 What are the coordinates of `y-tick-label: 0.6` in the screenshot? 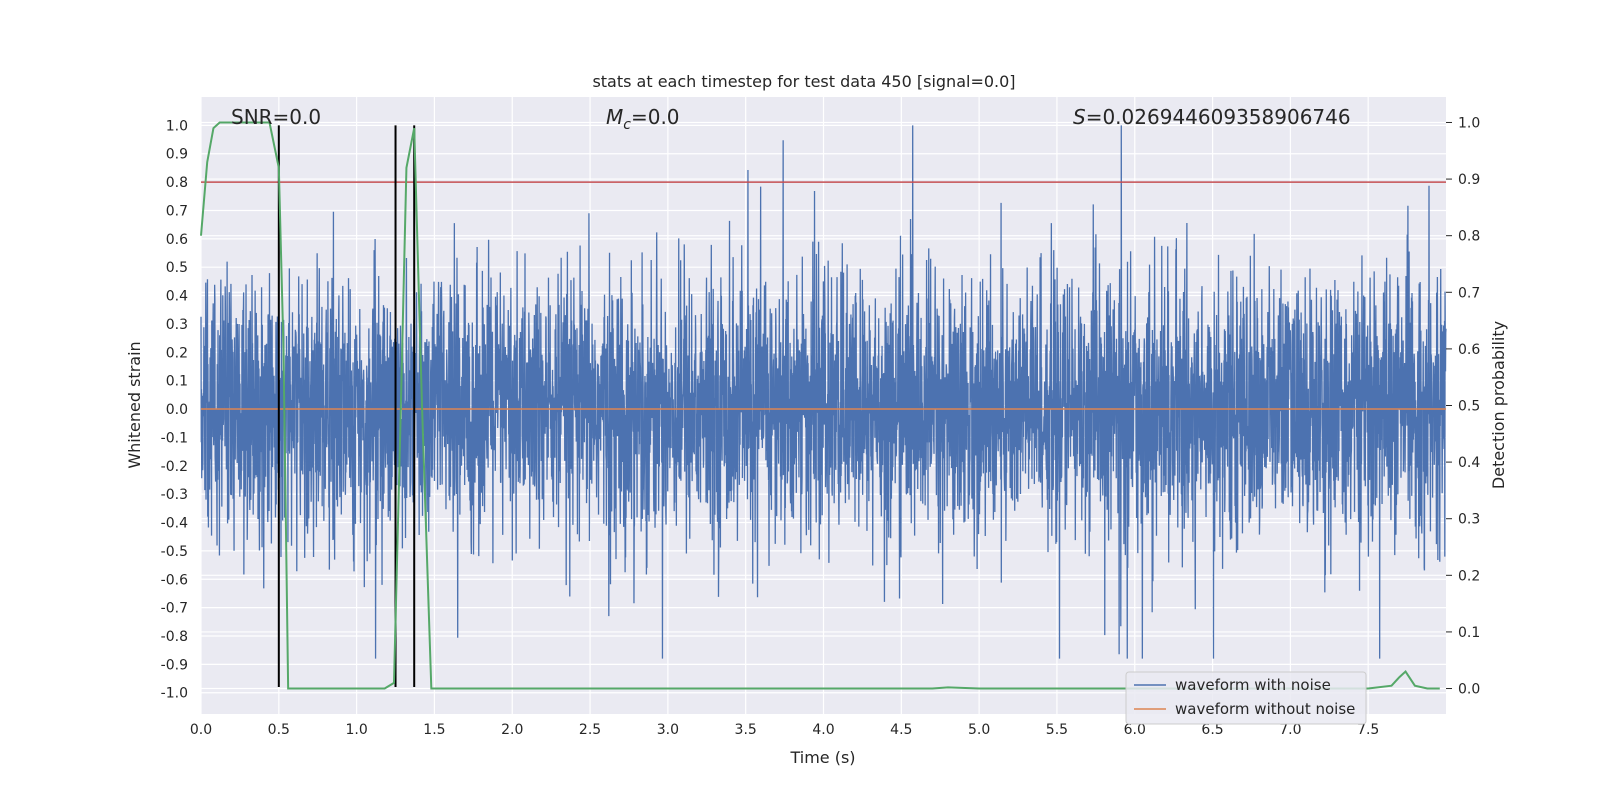 It's located at (177, 240).